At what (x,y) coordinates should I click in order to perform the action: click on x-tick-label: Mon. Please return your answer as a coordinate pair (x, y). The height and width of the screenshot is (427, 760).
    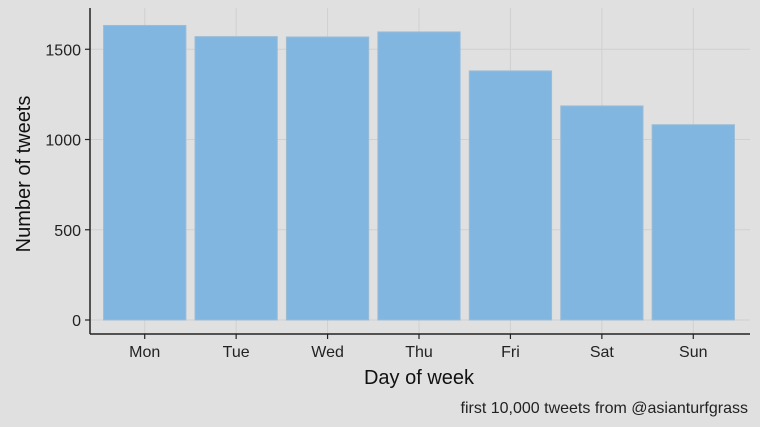
    Looking at the image, I should click on (144, 352).